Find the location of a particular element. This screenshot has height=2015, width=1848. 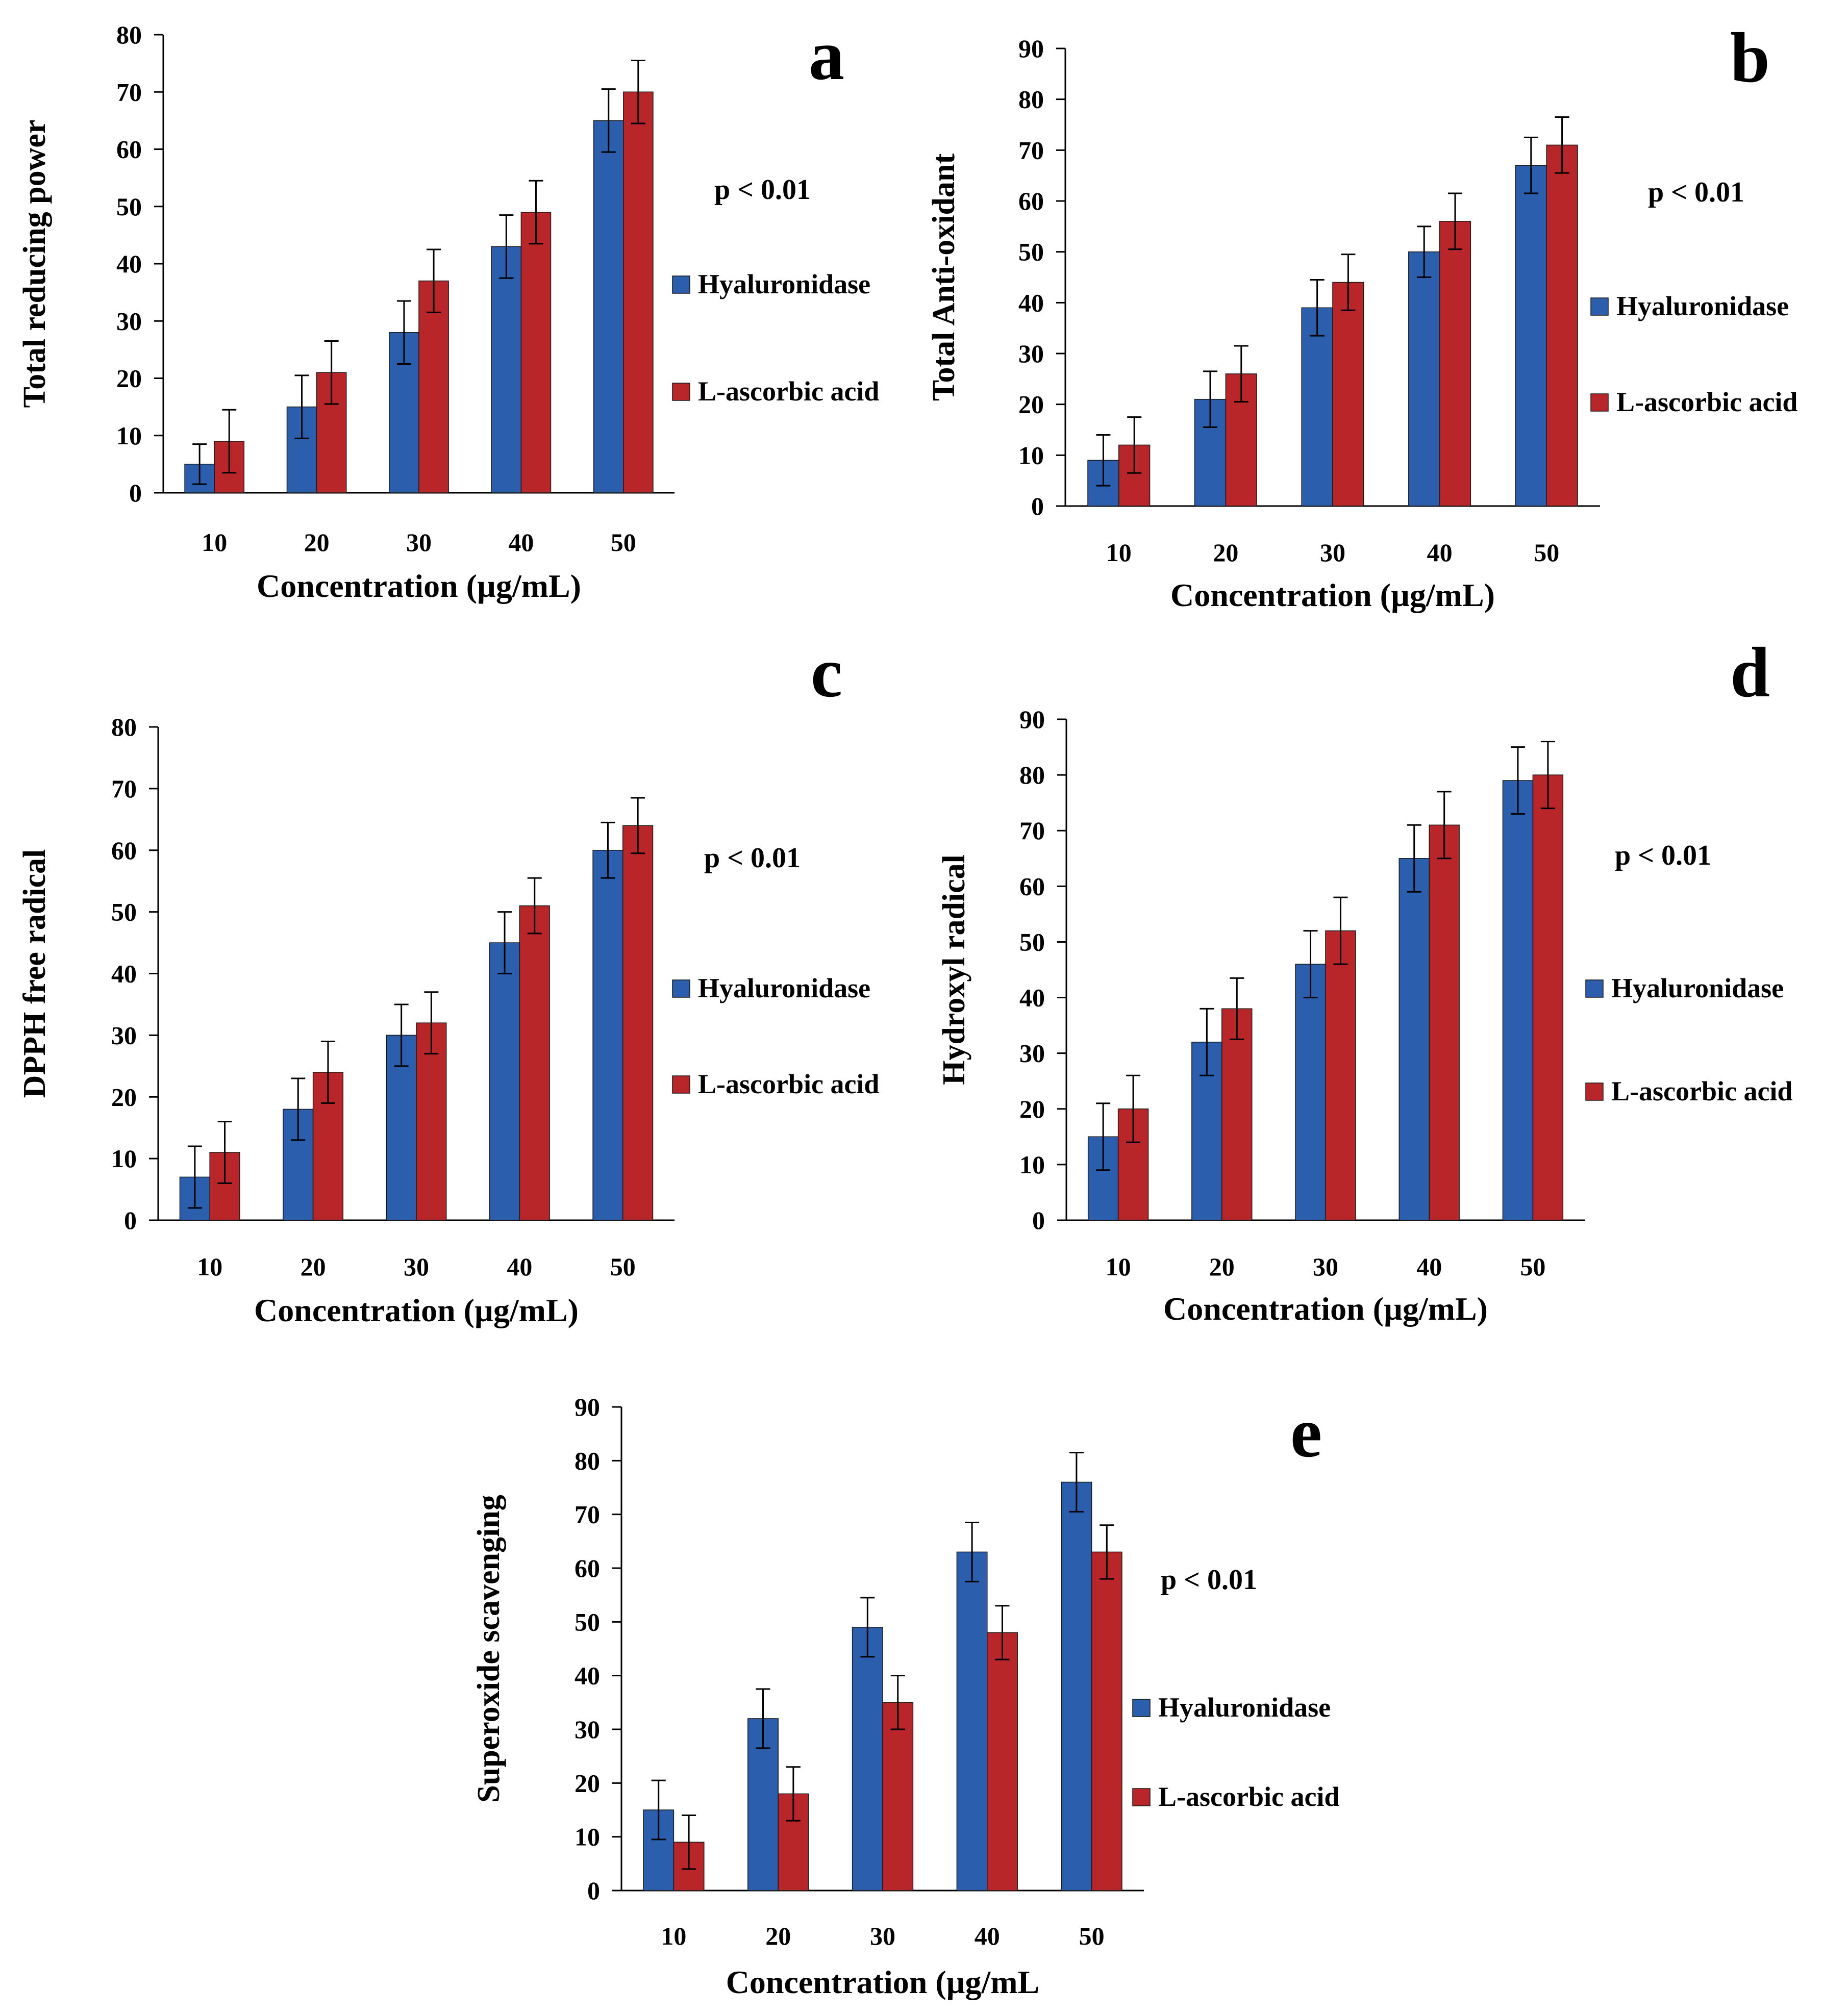

y-axis-title: Total Anti-oxidant is located at coordinates (944, 278).